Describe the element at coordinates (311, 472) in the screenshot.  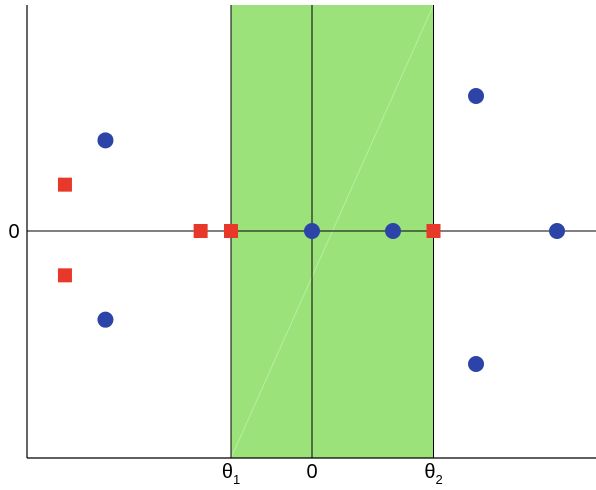
I see `x-tick-label: 0` at that location.